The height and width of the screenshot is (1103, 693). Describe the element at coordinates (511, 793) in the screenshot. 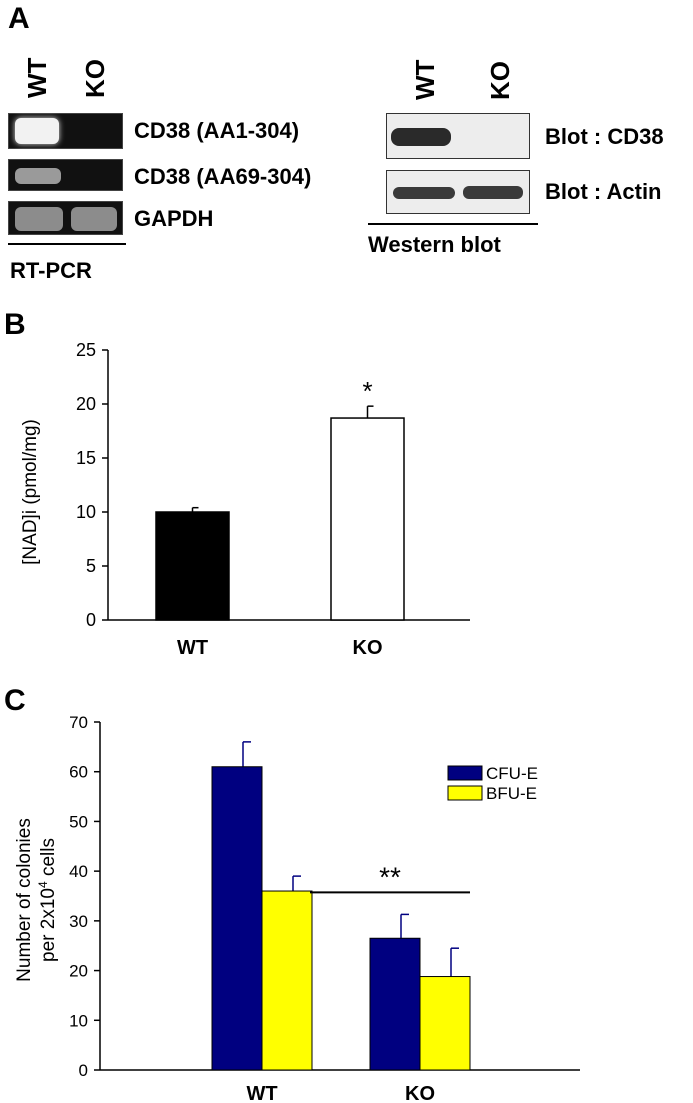

I see `colonies-legend-label-bfu-e: BFU-E` at that location.